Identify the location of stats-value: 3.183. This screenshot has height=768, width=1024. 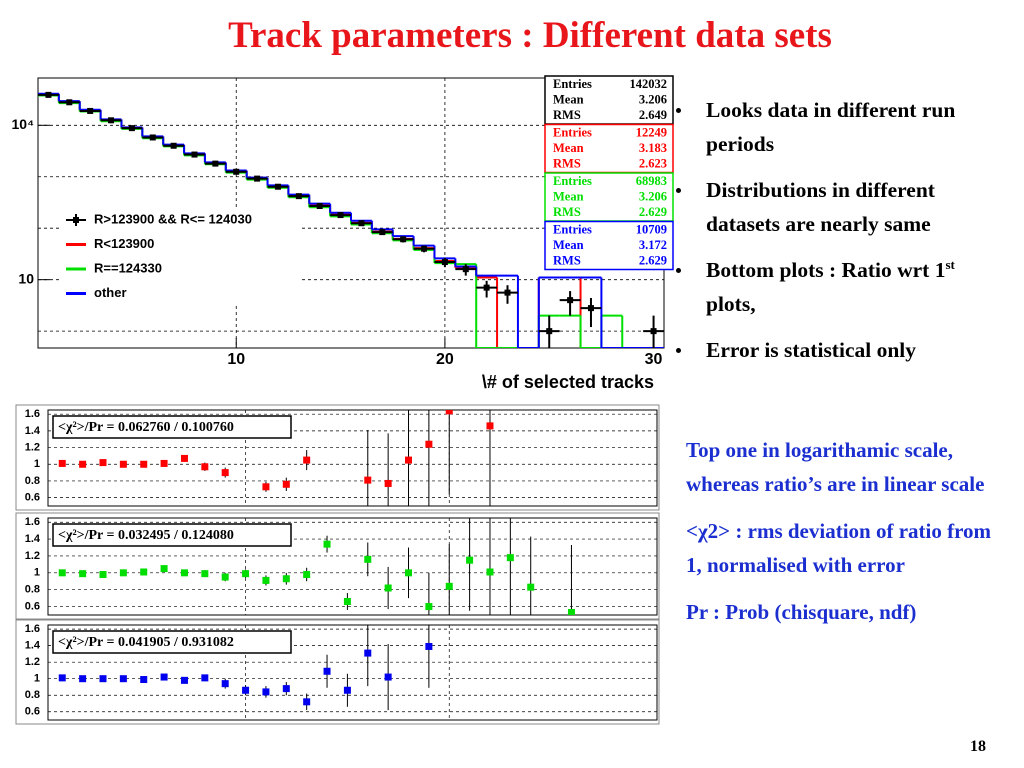
(653, 148).